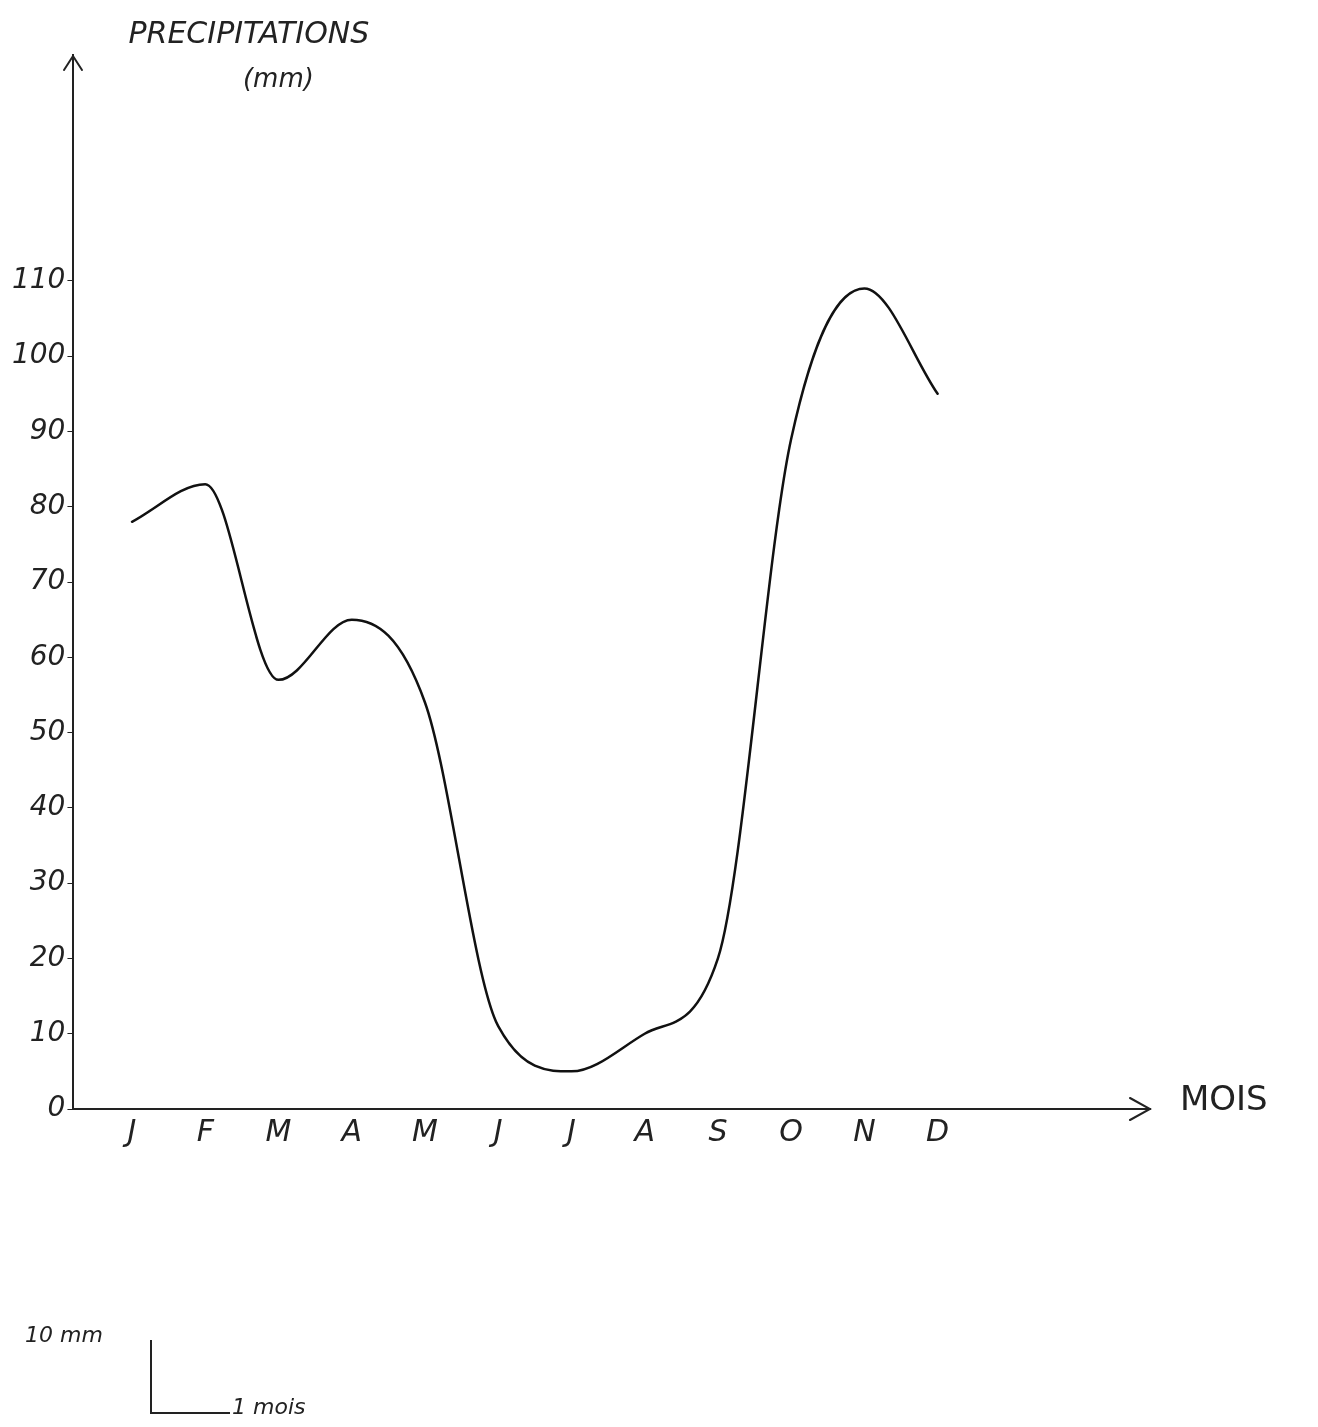  I want to click on x-tick-label: N, so click(864, 1130).